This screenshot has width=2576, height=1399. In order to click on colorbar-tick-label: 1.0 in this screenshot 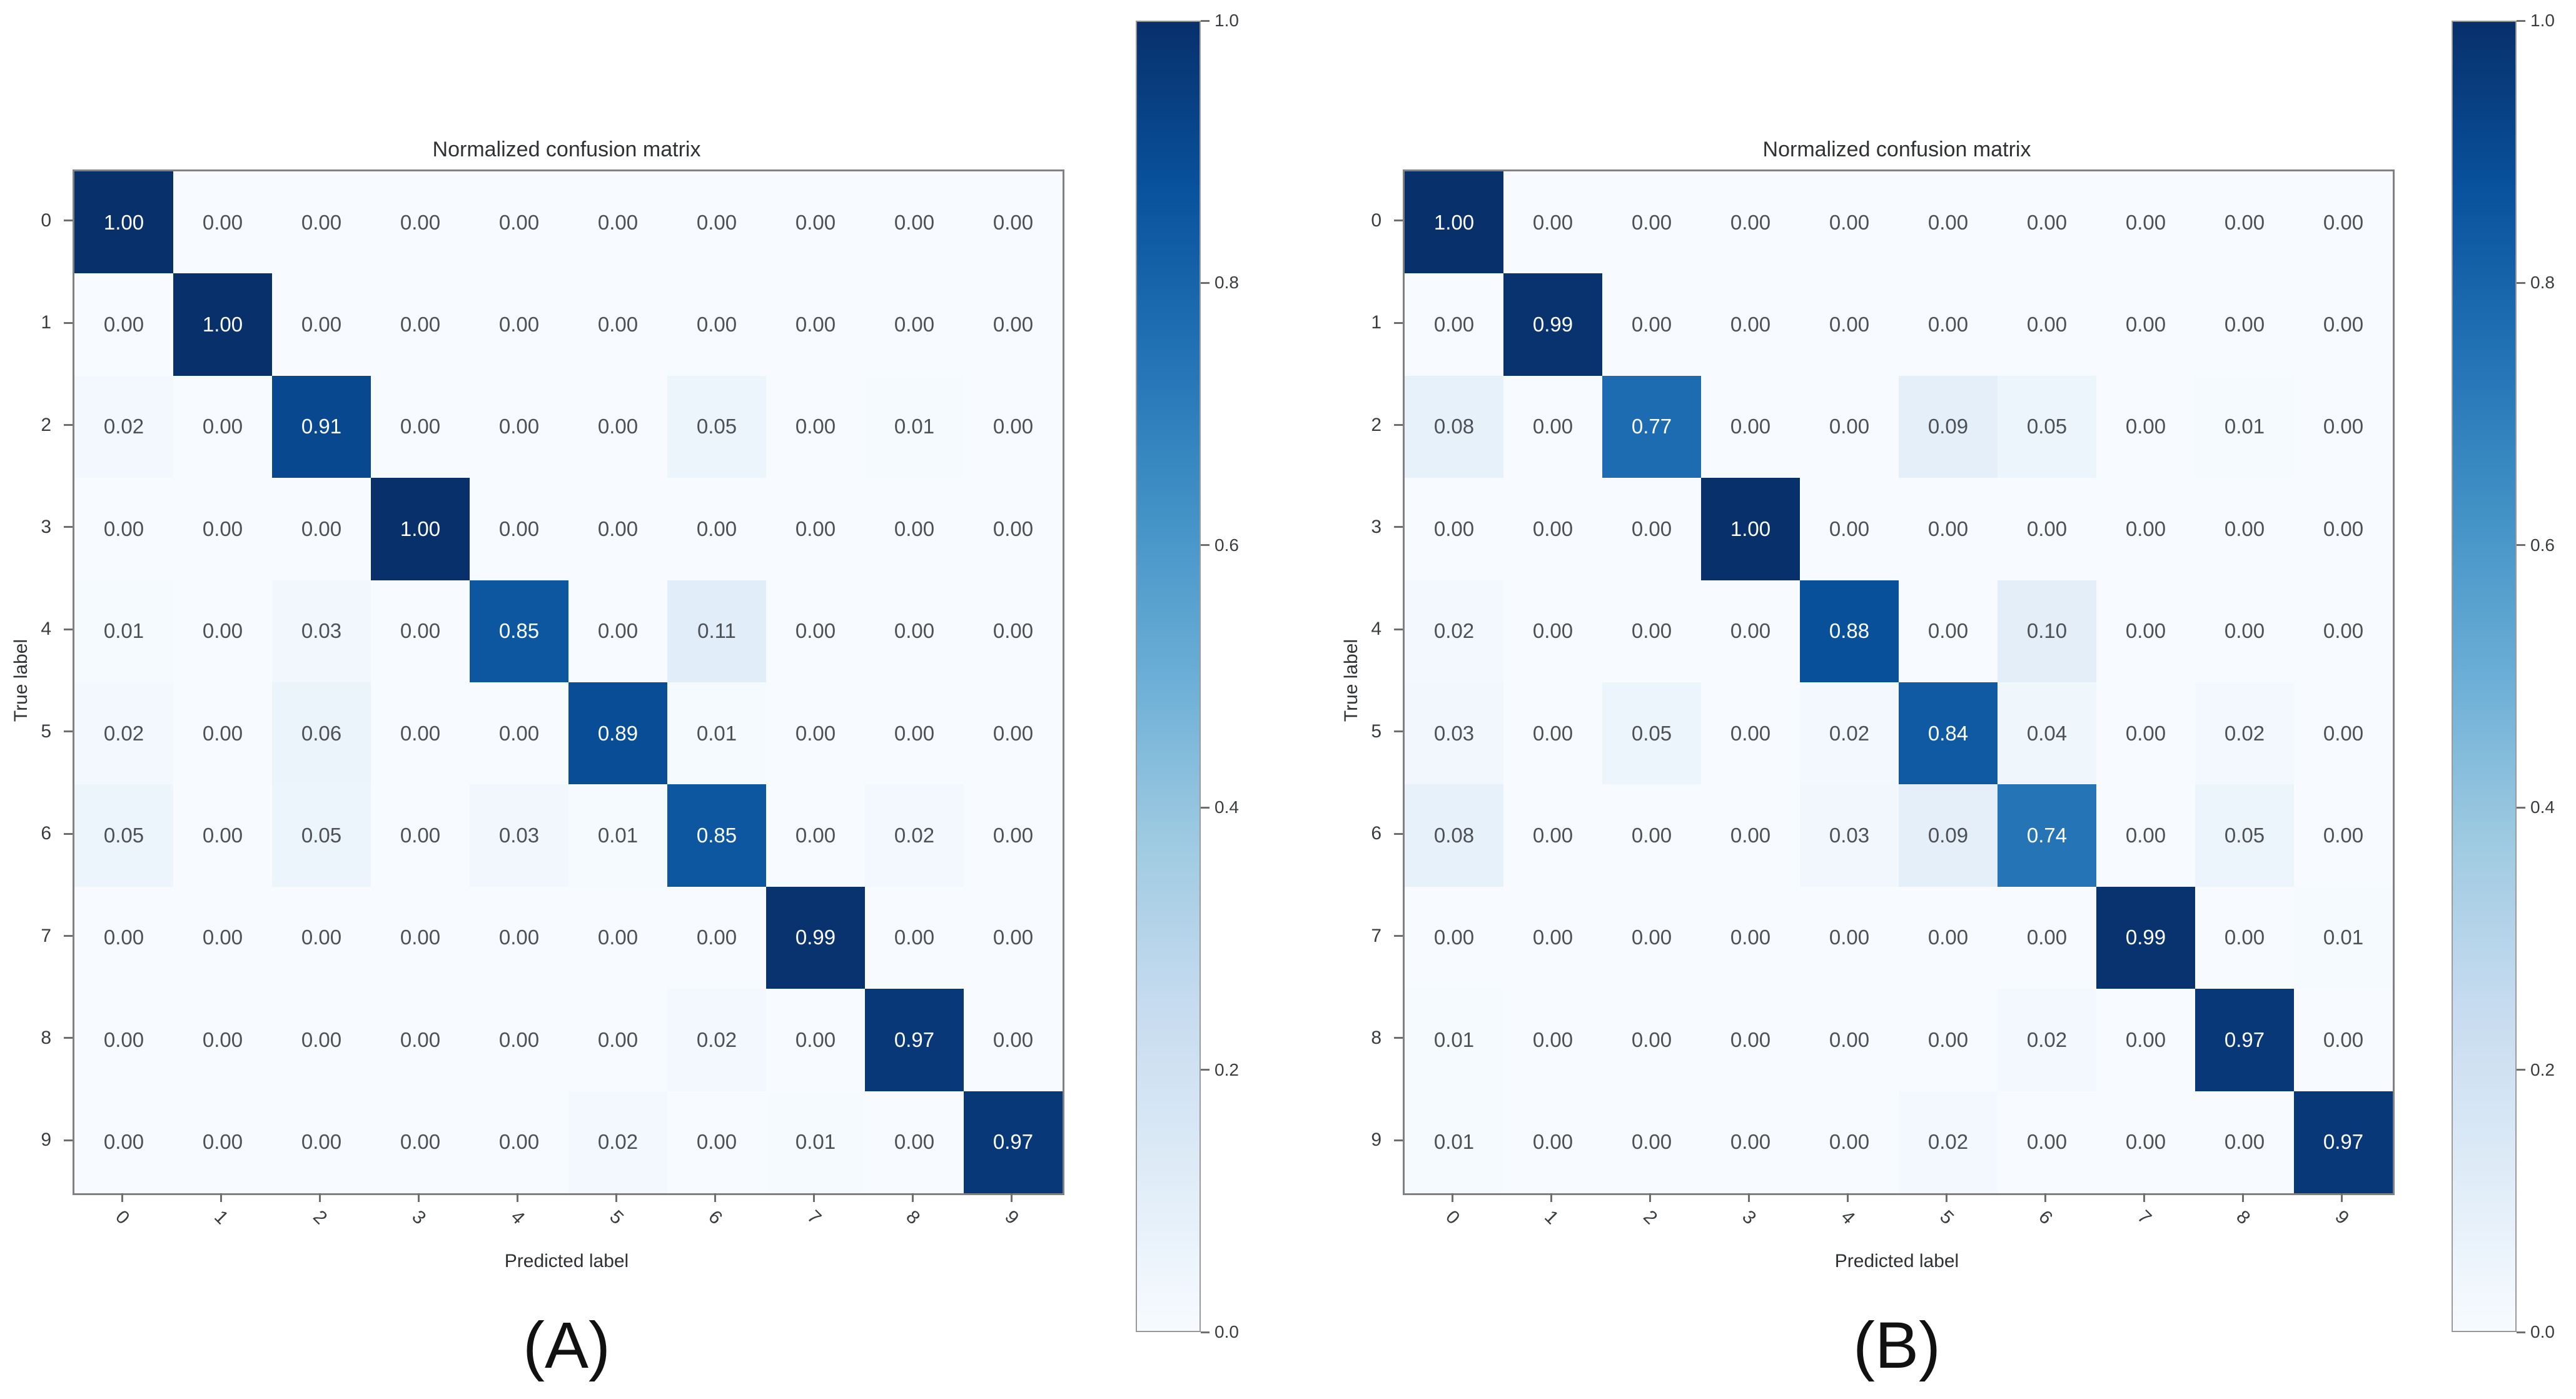, I will do `click(1227, 20)`.